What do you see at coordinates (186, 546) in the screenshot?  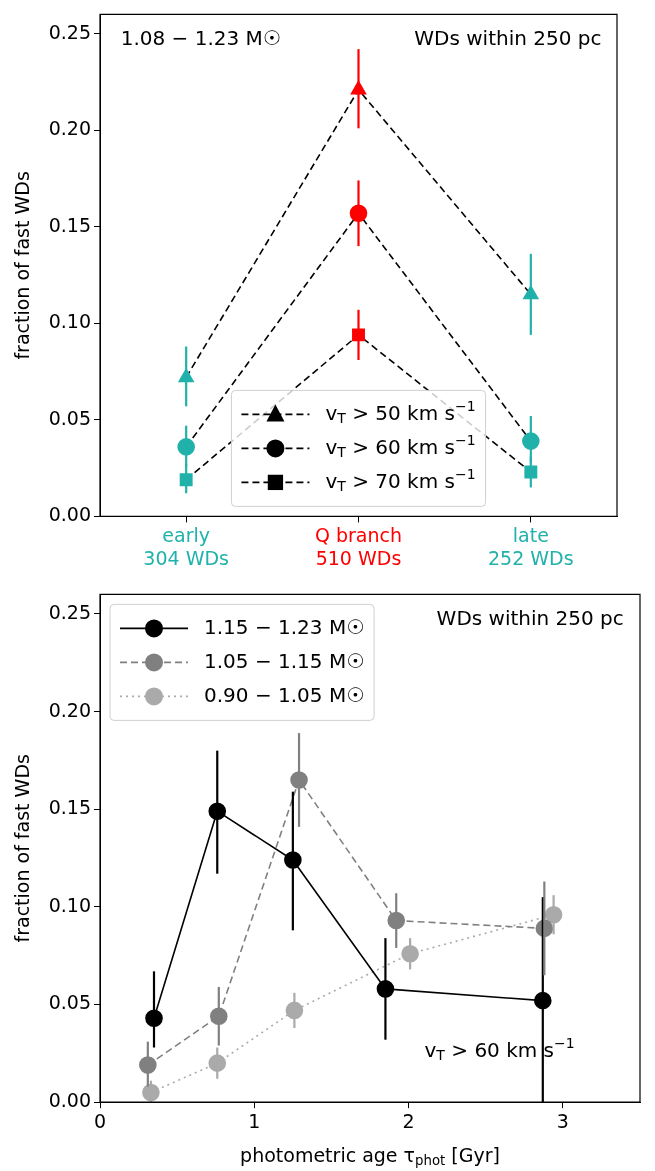 I see `x-tick-label: early 304 WDs` at bounding box center [186, 546].